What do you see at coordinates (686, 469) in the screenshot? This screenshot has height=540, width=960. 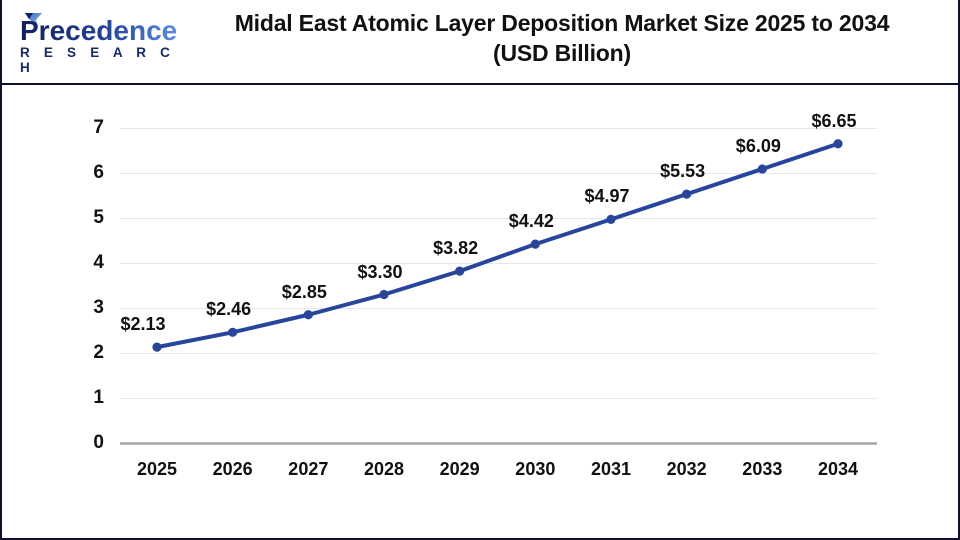 I see `x-axis-tick-label: 2032` at bounding box center [686, 469].